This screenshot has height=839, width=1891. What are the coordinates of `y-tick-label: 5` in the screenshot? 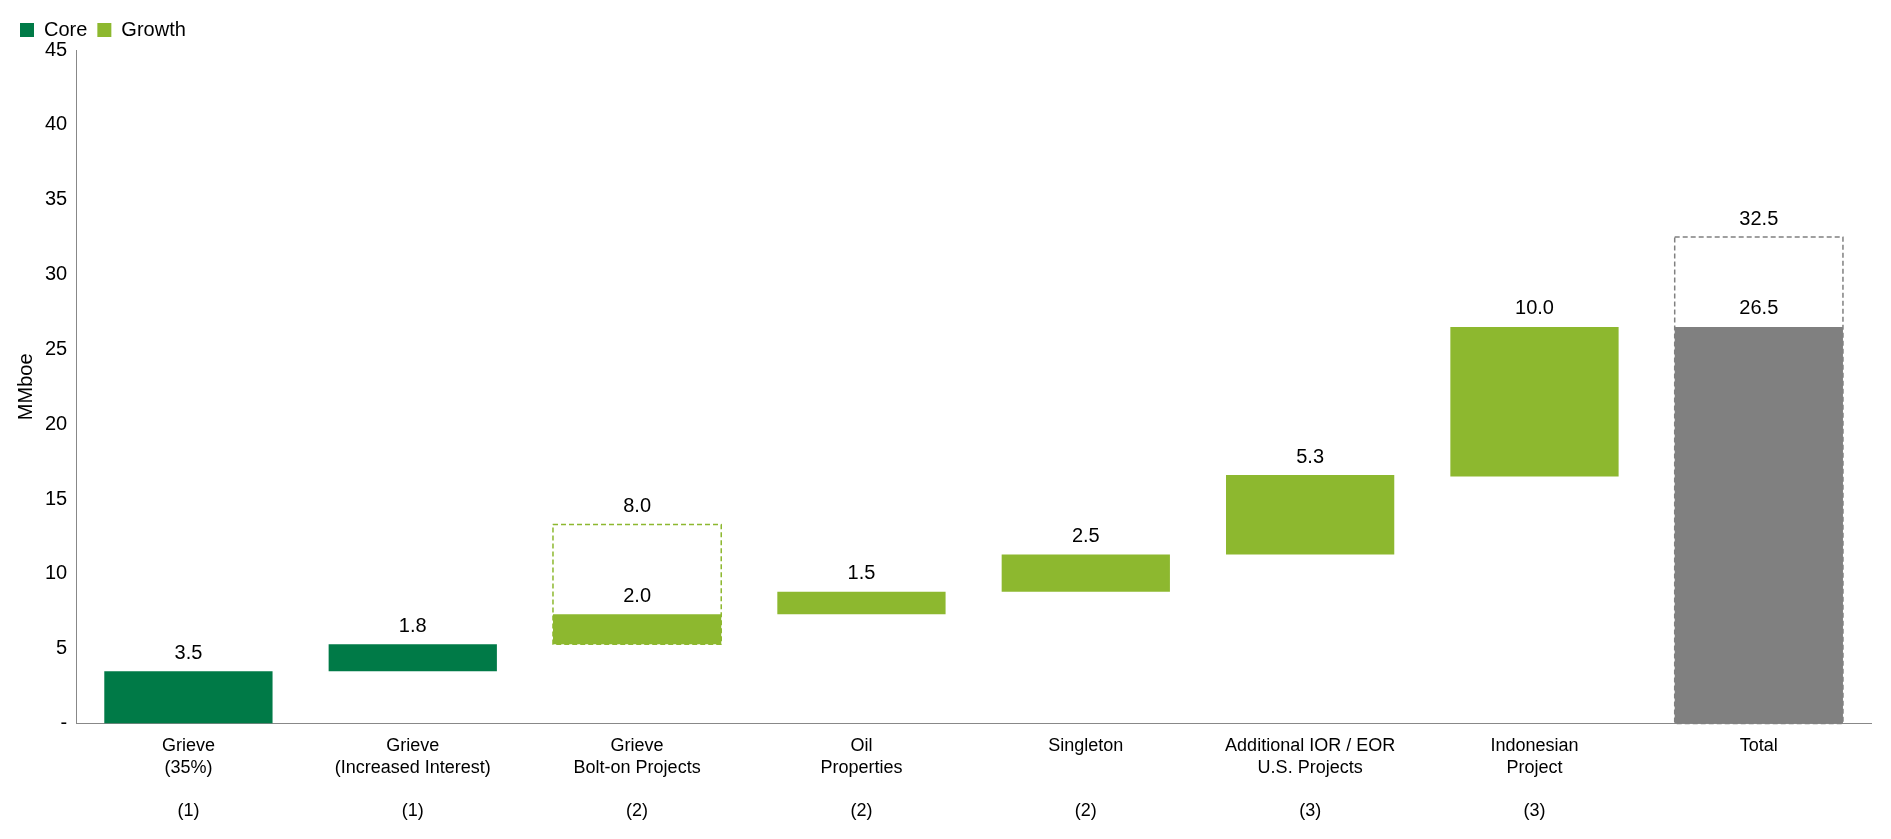 It's located at (62, 647).